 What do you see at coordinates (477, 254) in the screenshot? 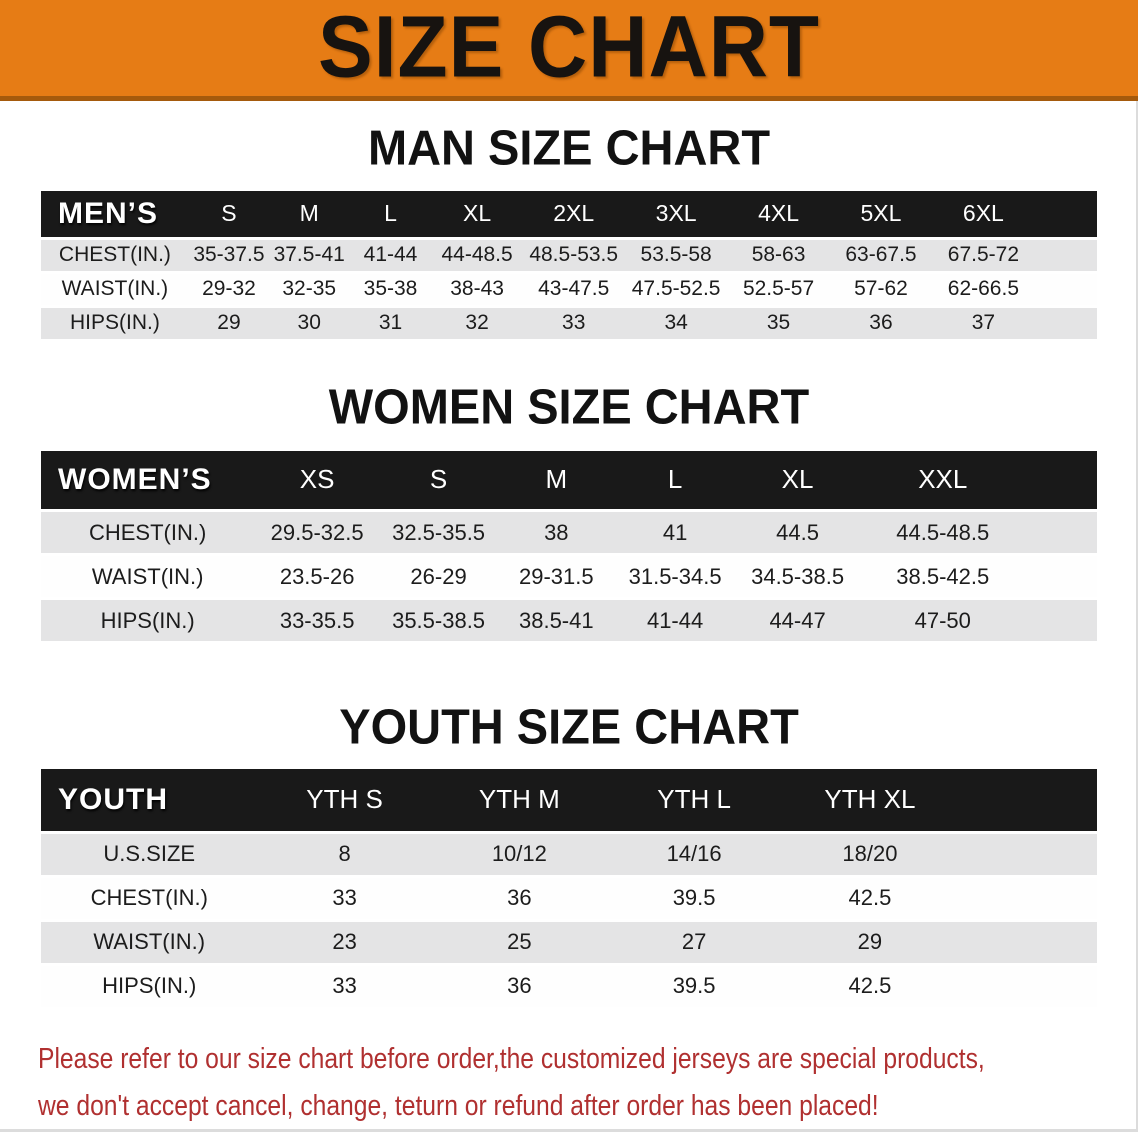
I see `size-cell: 44-48.5` at bounding box center [477, 254].